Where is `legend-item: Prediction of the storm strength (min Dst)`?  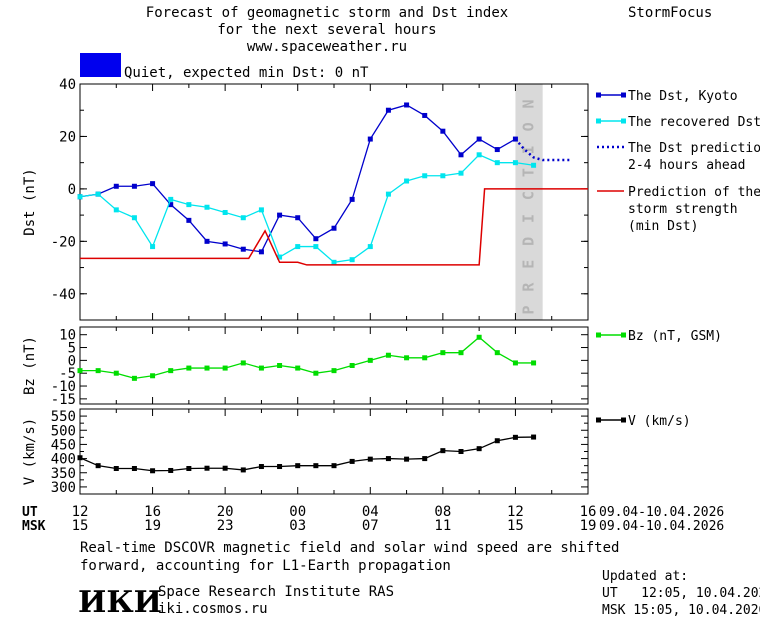 legend-item: Prediction of the storm strength (min Dst) is located at coordinates (678, 209).